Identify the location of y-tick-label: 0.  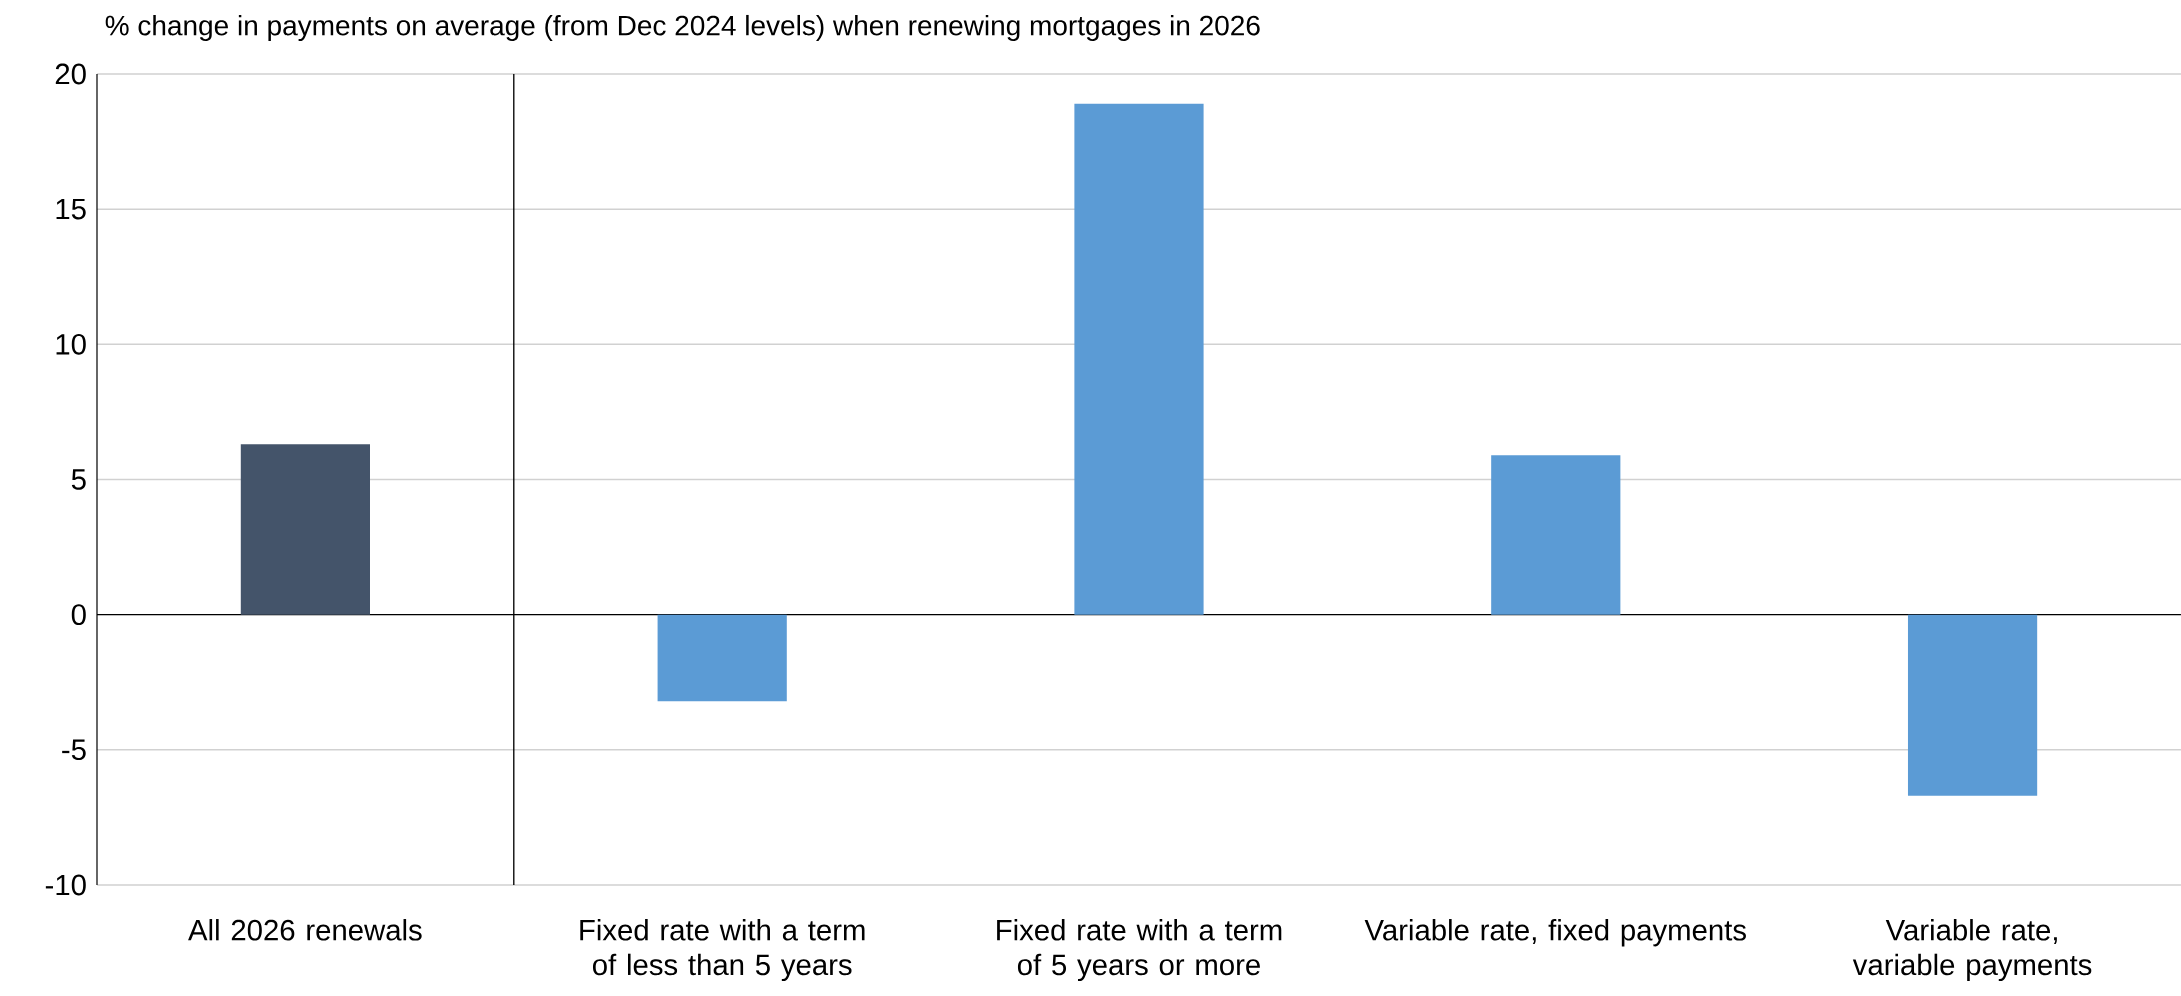
(78, 615).